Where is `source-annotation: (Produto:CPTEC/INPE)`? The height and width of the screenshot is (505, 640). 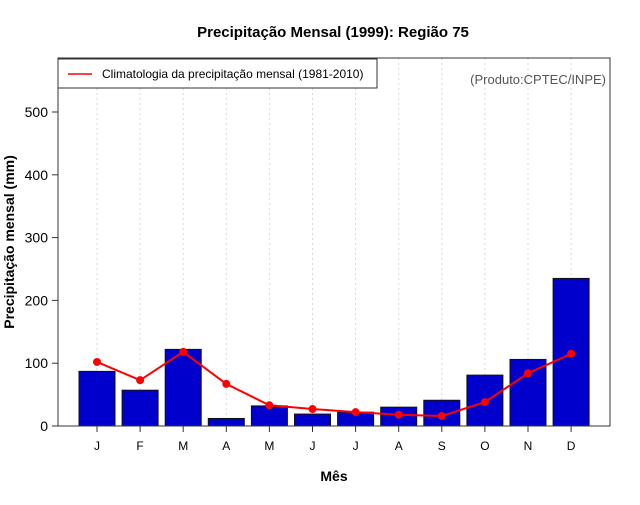 source-annotation: (Produto:CPTEC/INPE) is located at coordinates (538, 79).